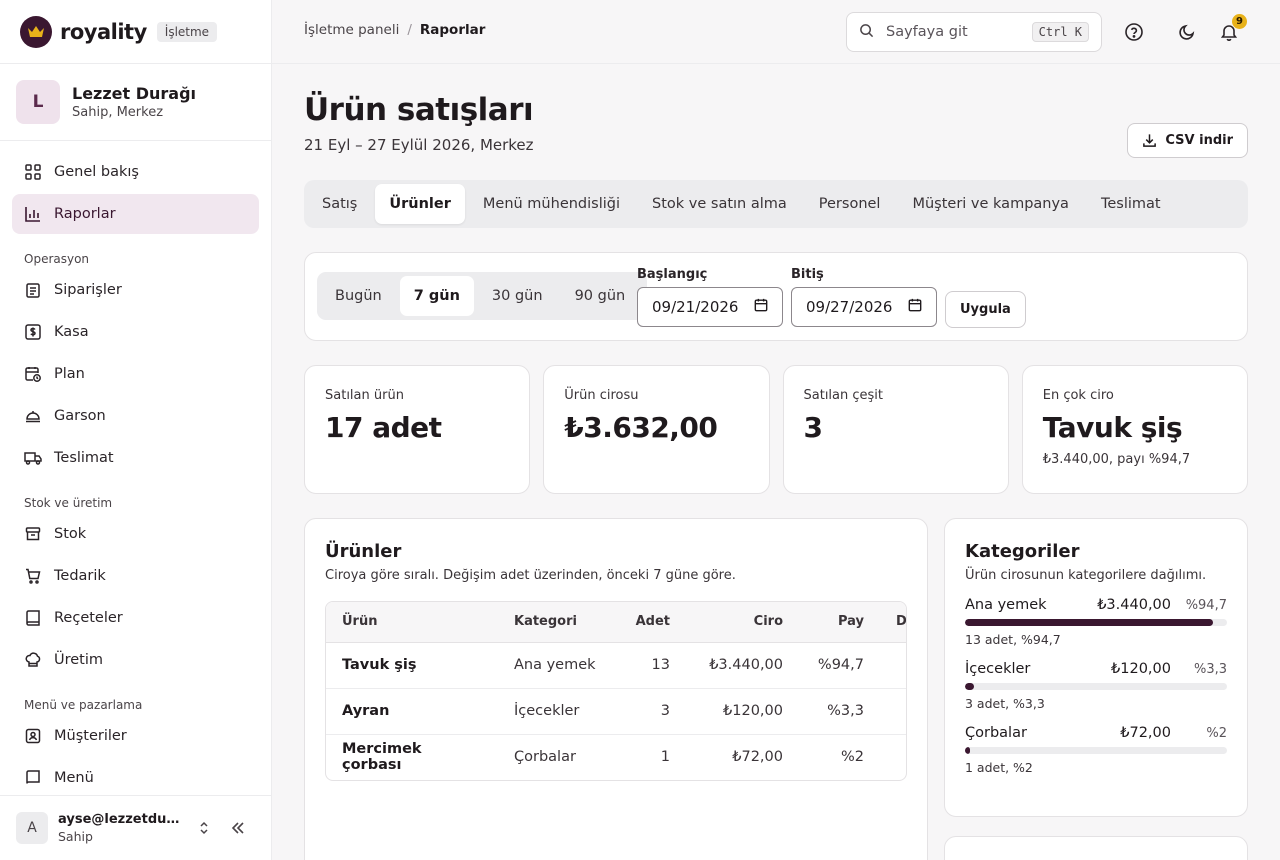 The height and width of the screenshot is (860, 1280). What do you see at coordinates (1130, 204) in the screenshot?
I see `tab-teslimat: Teslimat` at bounding box center [1130, 204].